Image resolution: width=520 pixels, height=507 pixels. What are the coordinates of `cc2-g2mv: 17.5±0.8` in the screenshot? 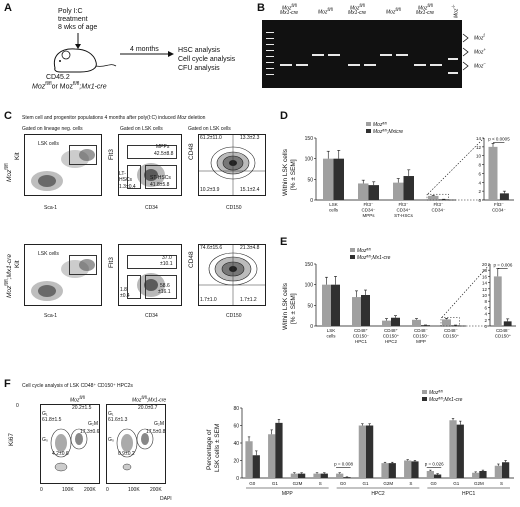 It's located at (156, 432).